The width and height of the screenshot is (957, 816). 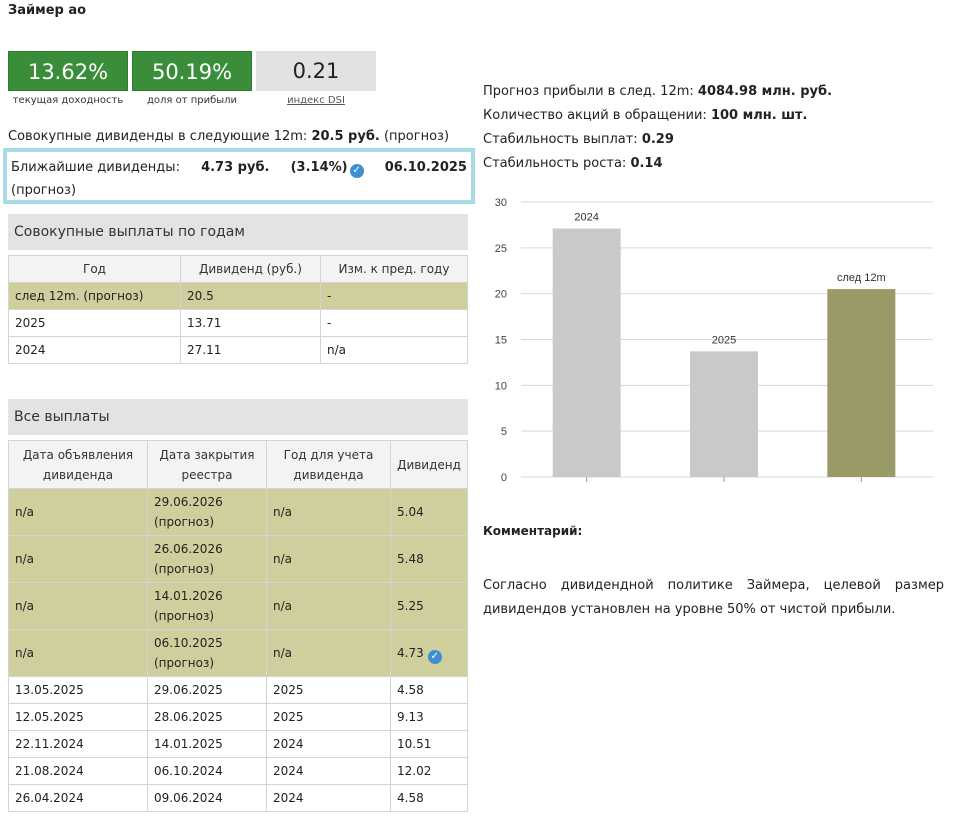 I want to click on table-row: n/a 29.06.2026 (прогноз) n/a 5.04, so click(x=238, y=512).